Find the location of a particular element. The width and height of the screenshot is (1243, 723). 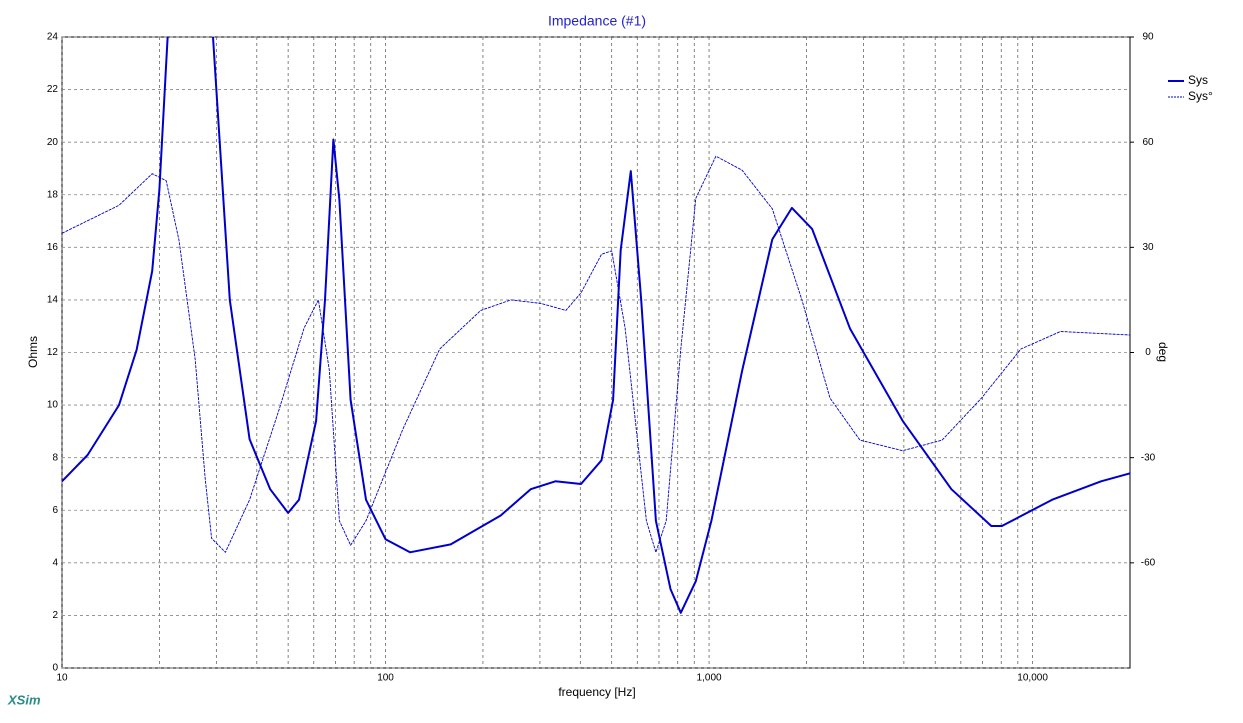

y-tick-label: 16 is located at coordinates (53, 247).